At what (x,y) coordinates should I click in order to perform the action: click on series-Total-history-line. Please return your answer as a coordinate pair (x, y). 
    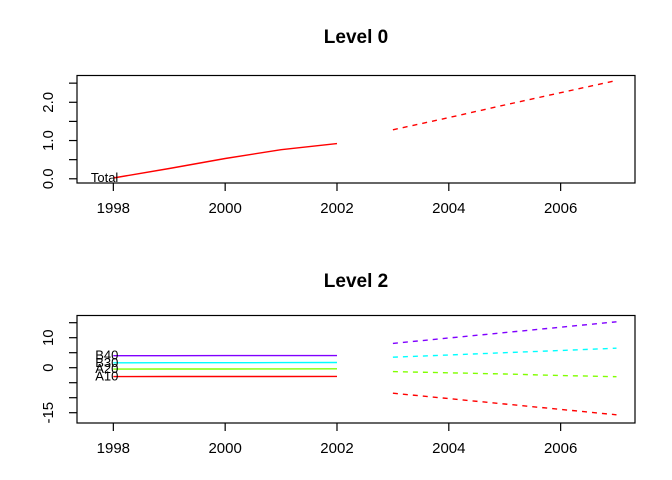
    Looking at the image, I should click on (225, 160).